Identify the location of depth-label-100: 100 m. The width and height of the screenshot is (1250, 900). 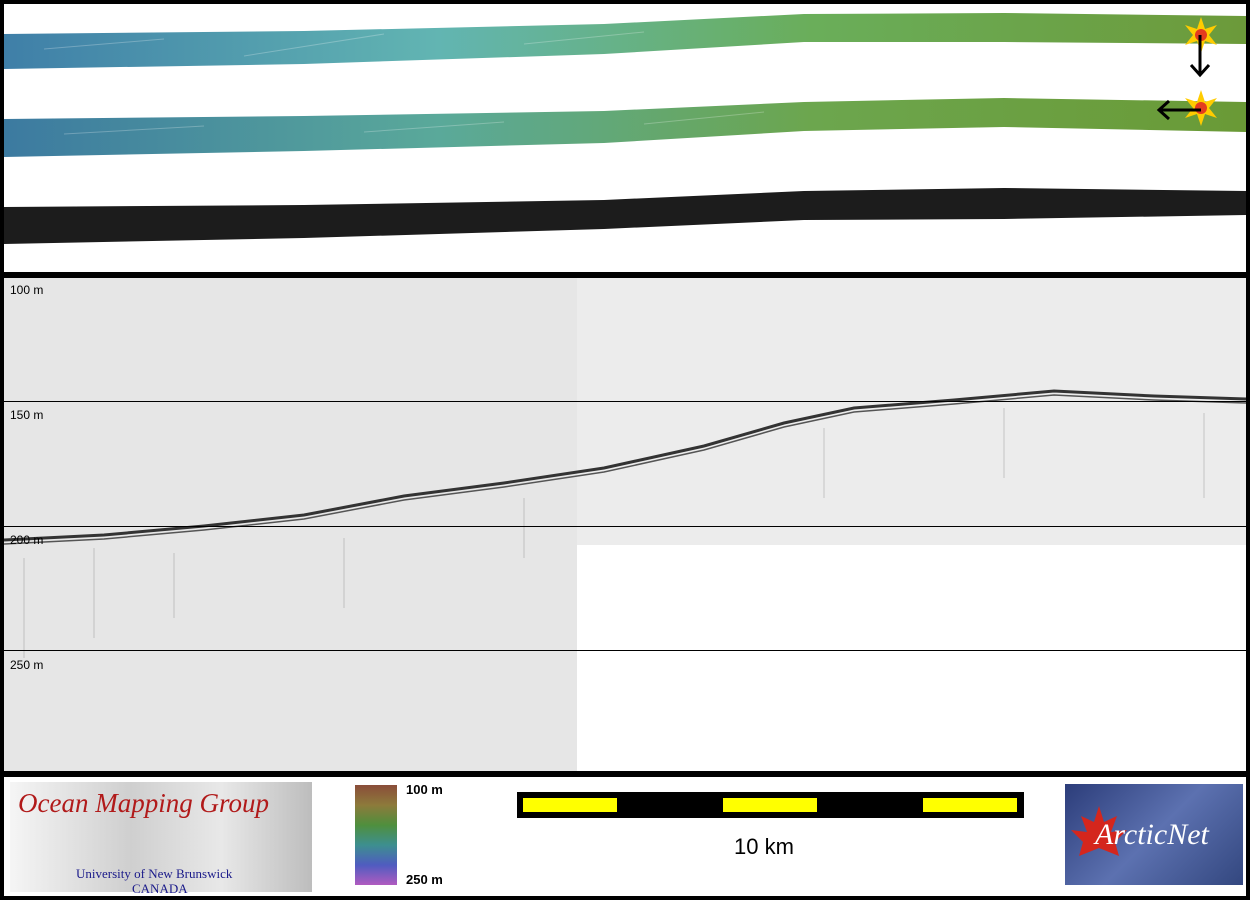
(27, 290).